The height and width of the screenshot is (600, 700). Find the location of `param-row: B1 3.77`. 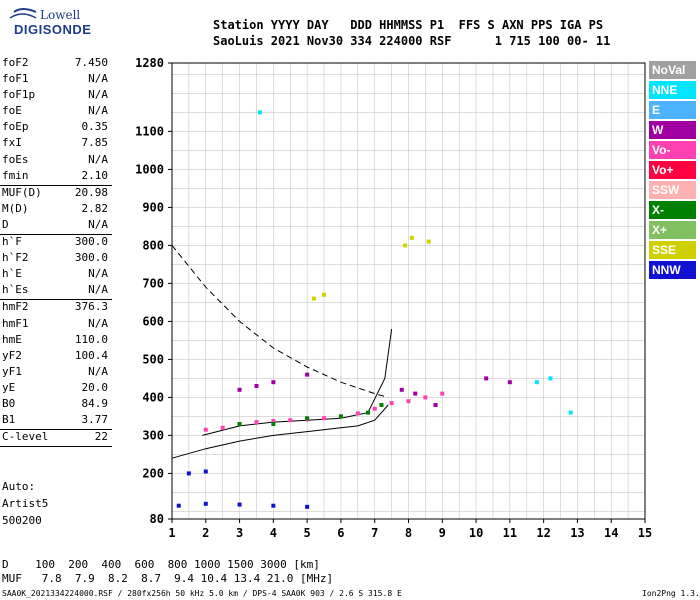

param-row: B1 3.77 is located at coordinates (56, 422).